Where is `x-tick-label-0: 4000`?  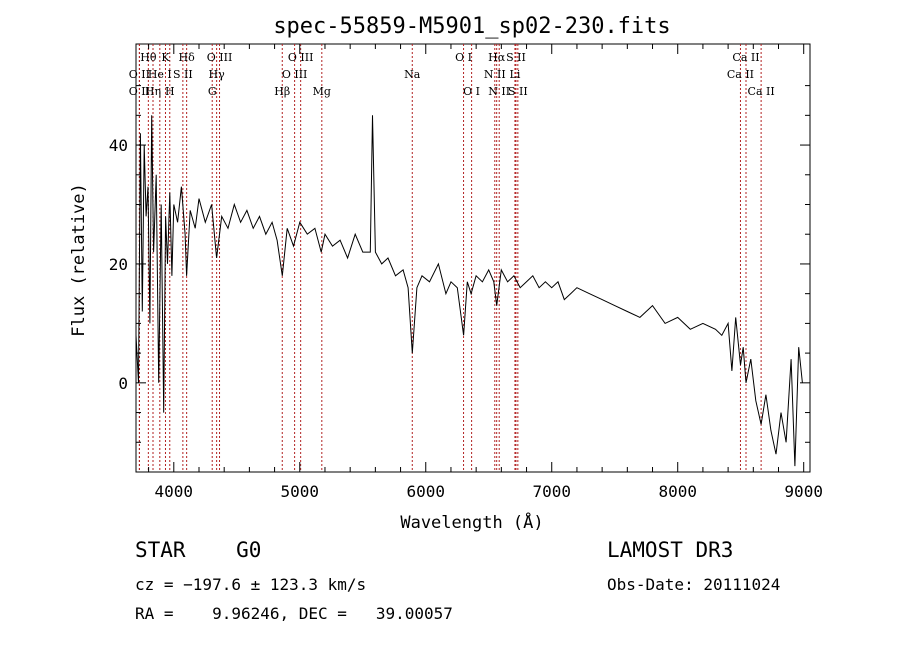 x-tick-label-0: 4000 is located at coordinates (174, 491).